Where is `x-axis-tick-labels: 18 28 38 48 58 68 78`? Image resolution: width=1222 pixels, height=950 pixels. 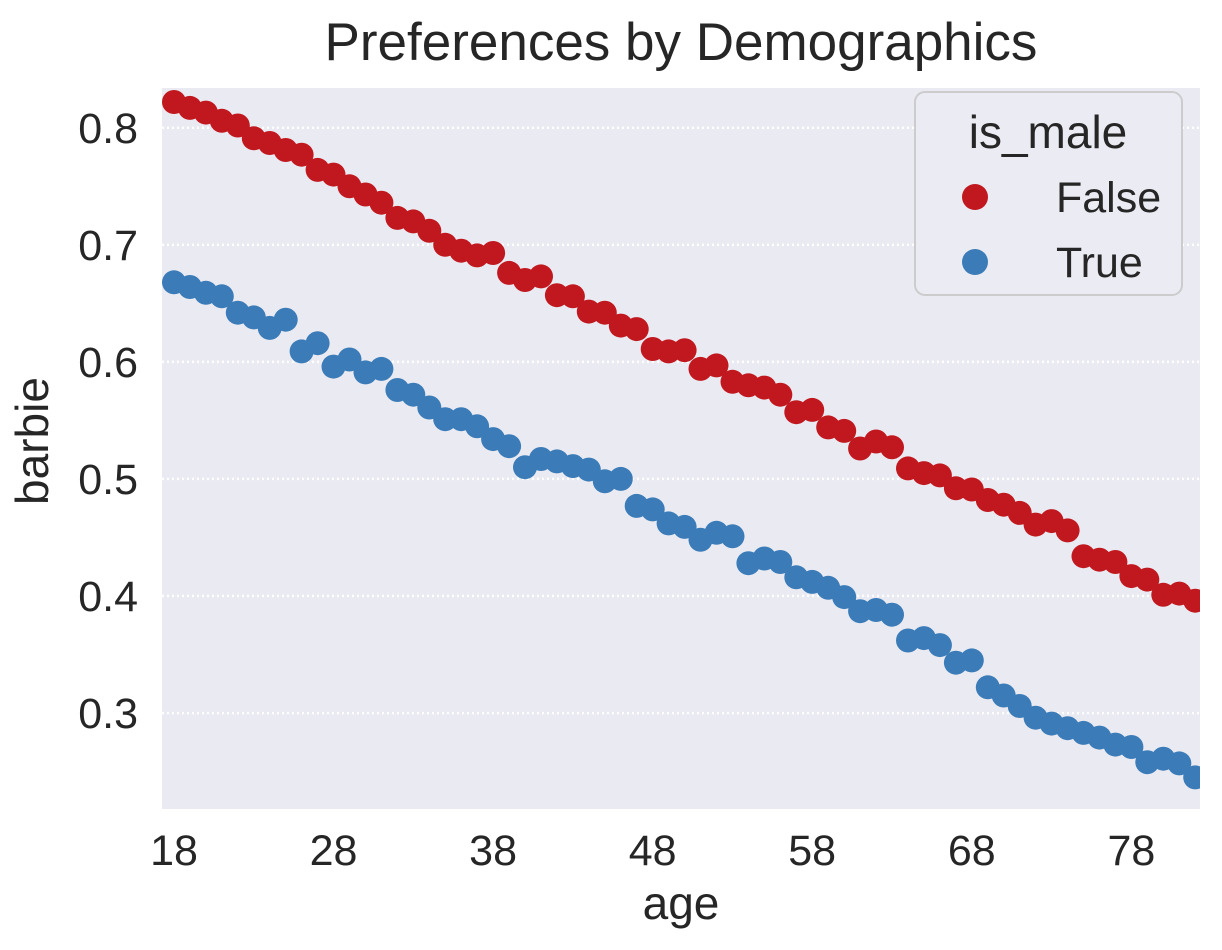
x-axis-tick-labels: 18 28 38 48 58 68 78 is located at coordinates (652, 851).